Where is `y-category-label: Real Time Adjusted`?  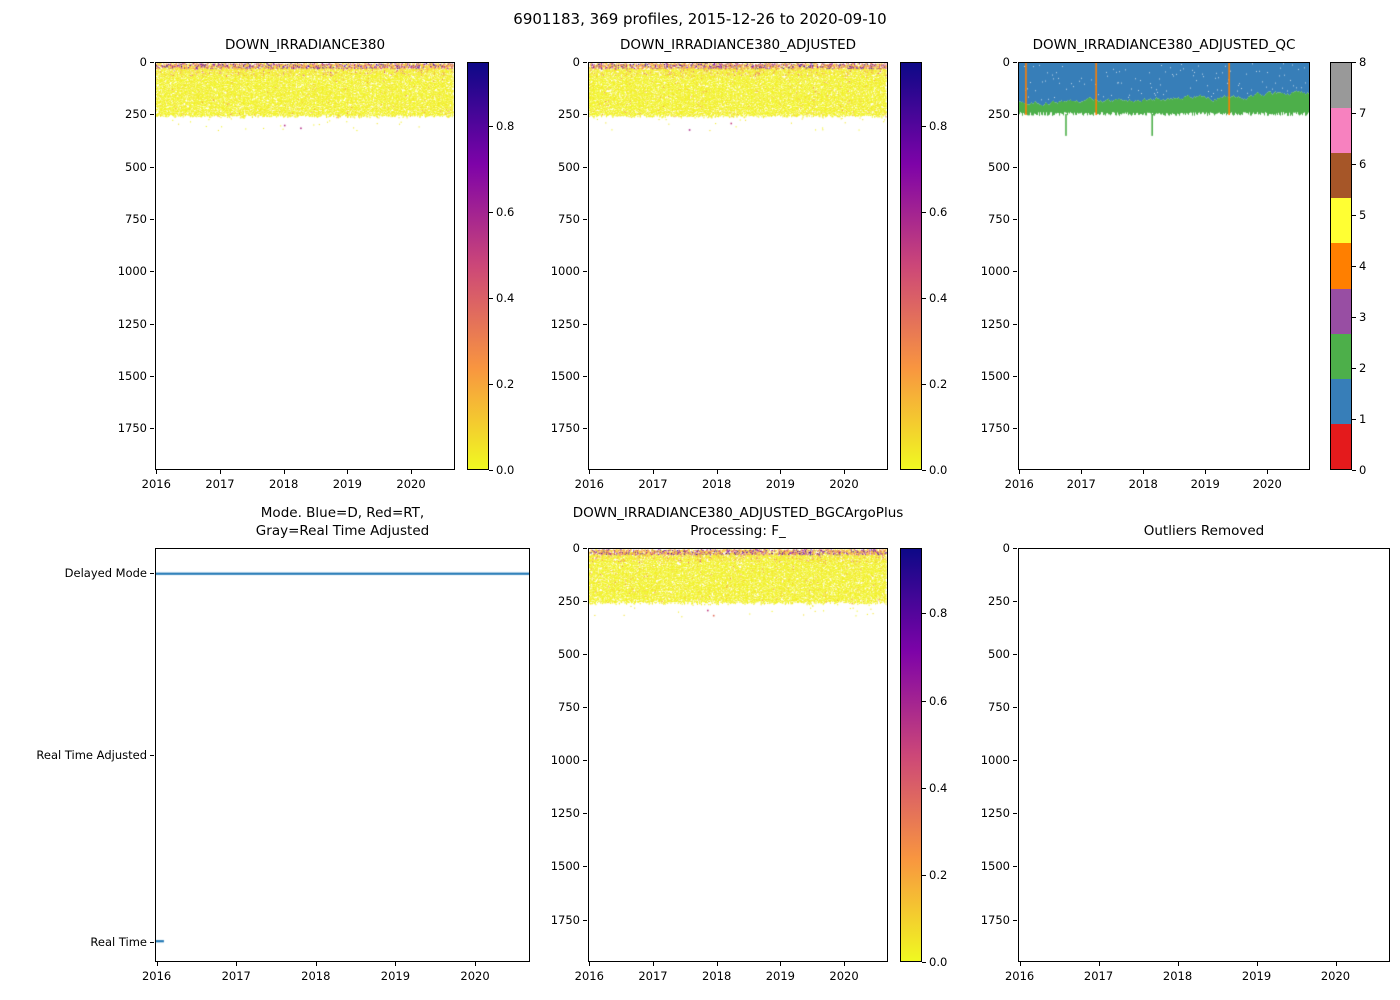 y-category-label: Real Time Adjusted is located at coordinates (91, 755).